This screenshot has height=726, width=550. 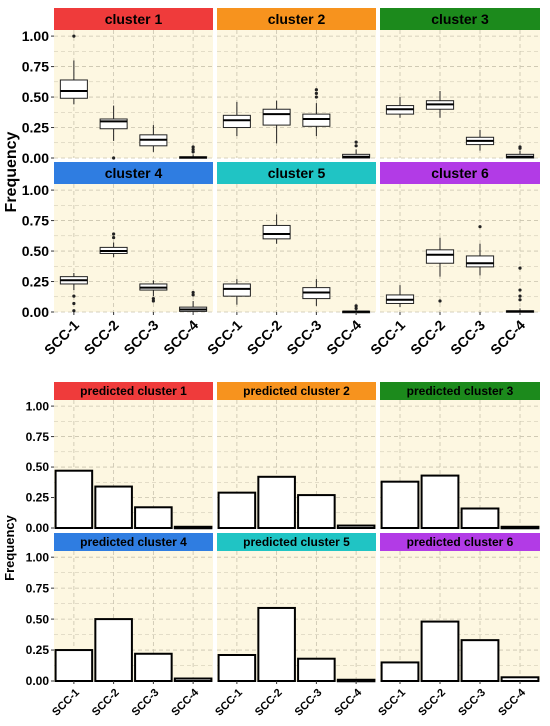 I want to click on facet-title: cluster 3, so click(x=460, y=19).